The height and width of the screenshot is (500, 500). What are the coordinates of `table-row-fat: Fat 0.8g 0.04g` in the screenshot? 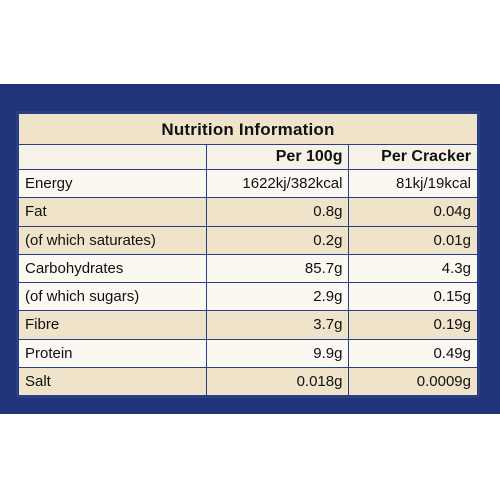 It's located at (248, 212).